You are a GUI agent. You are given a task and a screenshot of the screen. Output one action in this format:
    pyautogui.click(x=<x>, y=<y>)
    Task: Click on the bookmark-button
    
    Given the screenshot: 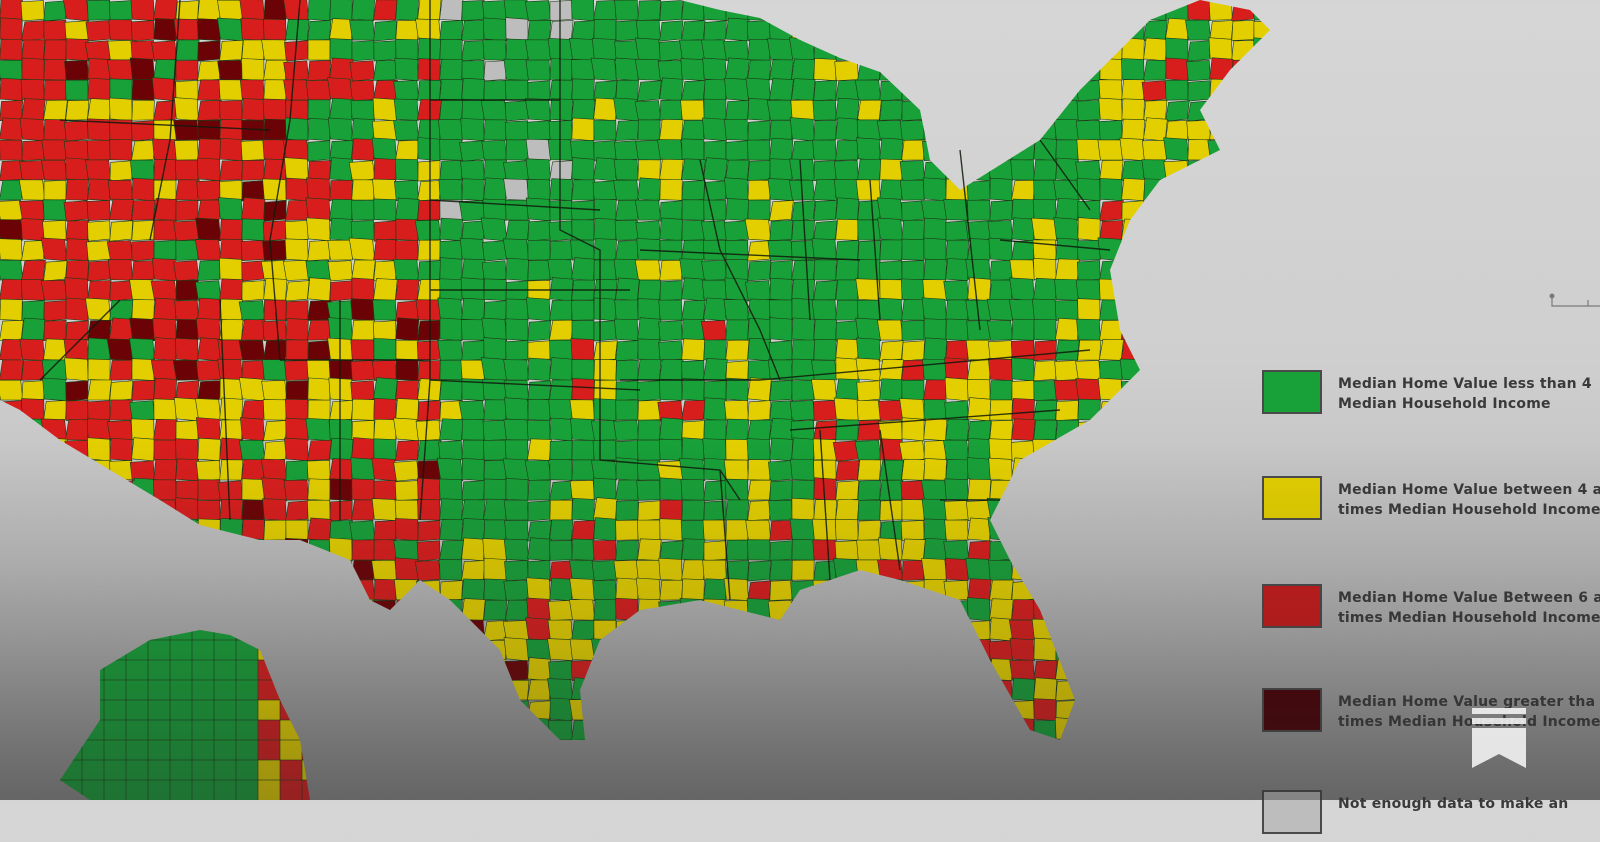 What is the action you would take?
    pyautogui.click(x=1499, y=738)
    